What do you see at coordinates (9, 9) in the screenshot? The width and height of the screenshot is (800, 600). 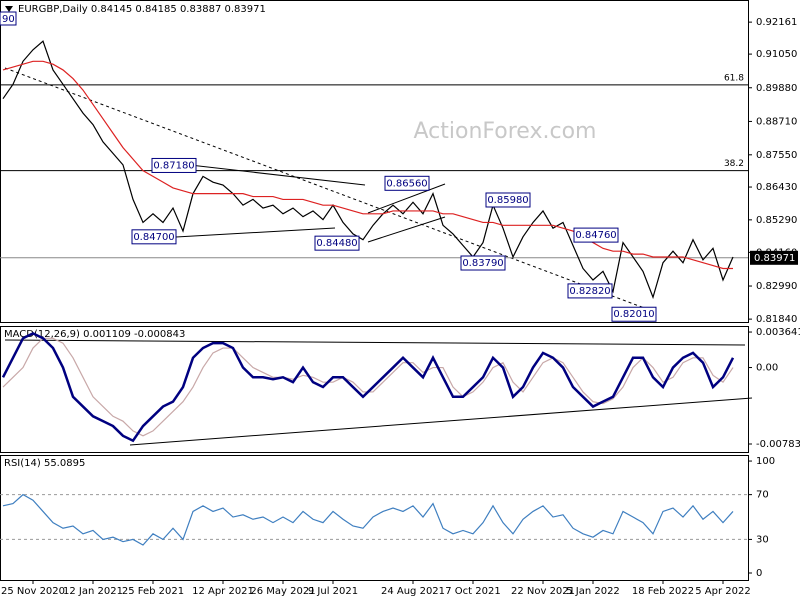 I see `menu-icon` at bounding box center [9, 9].